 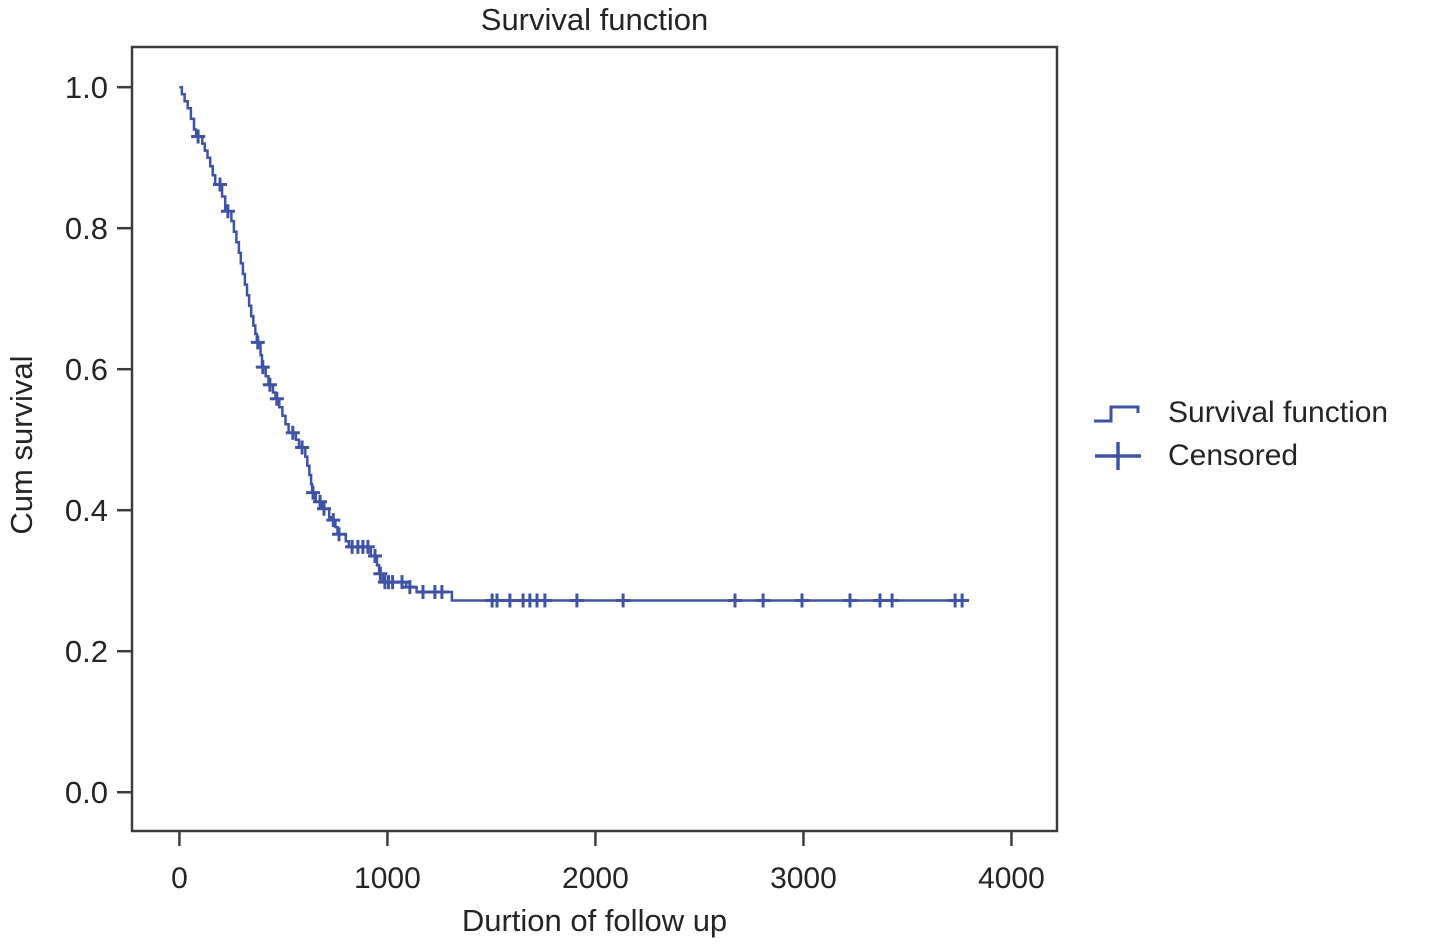 I want to click on y-tick-label: 0.0, so click(x=86, y=792).